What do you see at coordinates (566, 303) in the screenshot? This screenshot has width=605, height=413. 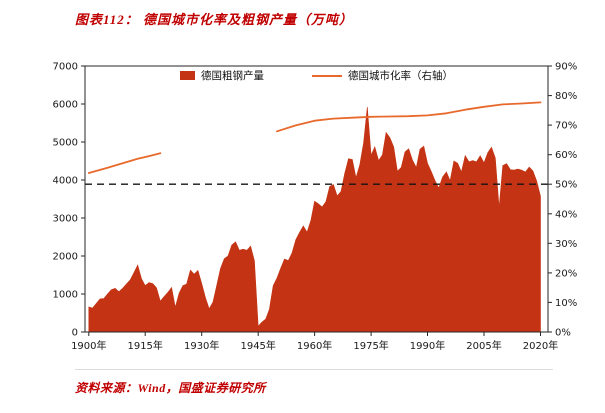 I see `right-axis-label: 10%` at bounding box center [566, 303].